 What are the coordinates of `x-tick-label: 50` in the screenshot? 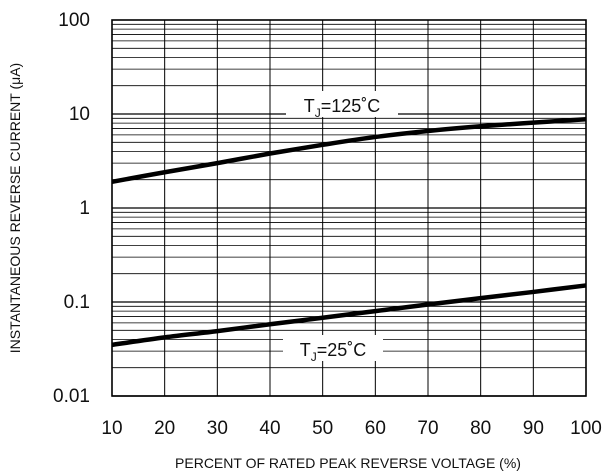 It's located at (322, 428).